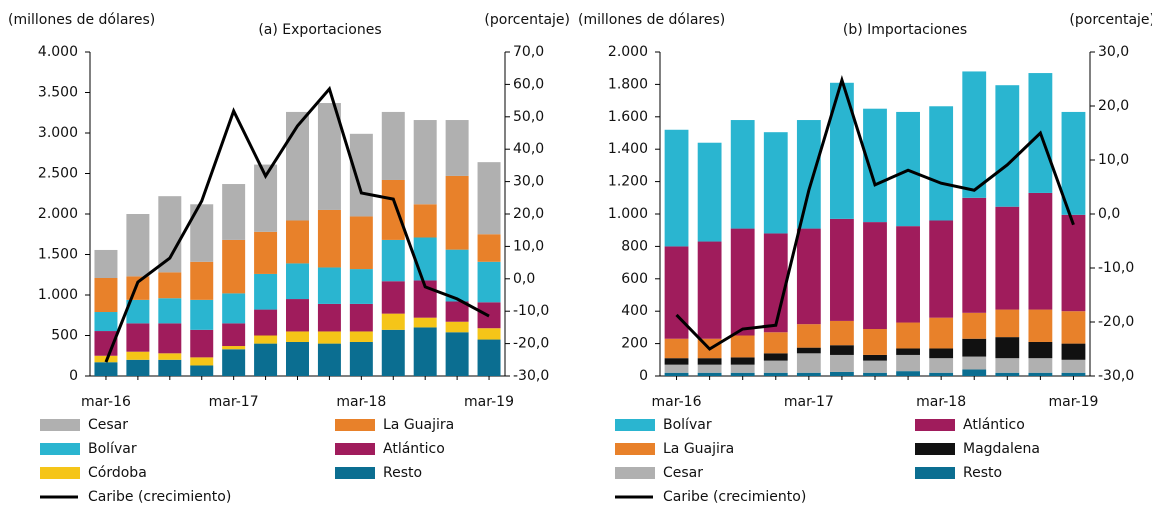  Describe the element at coordinates (73, 376) in the screenshot. I see `y-tick-label: 0` at that location.